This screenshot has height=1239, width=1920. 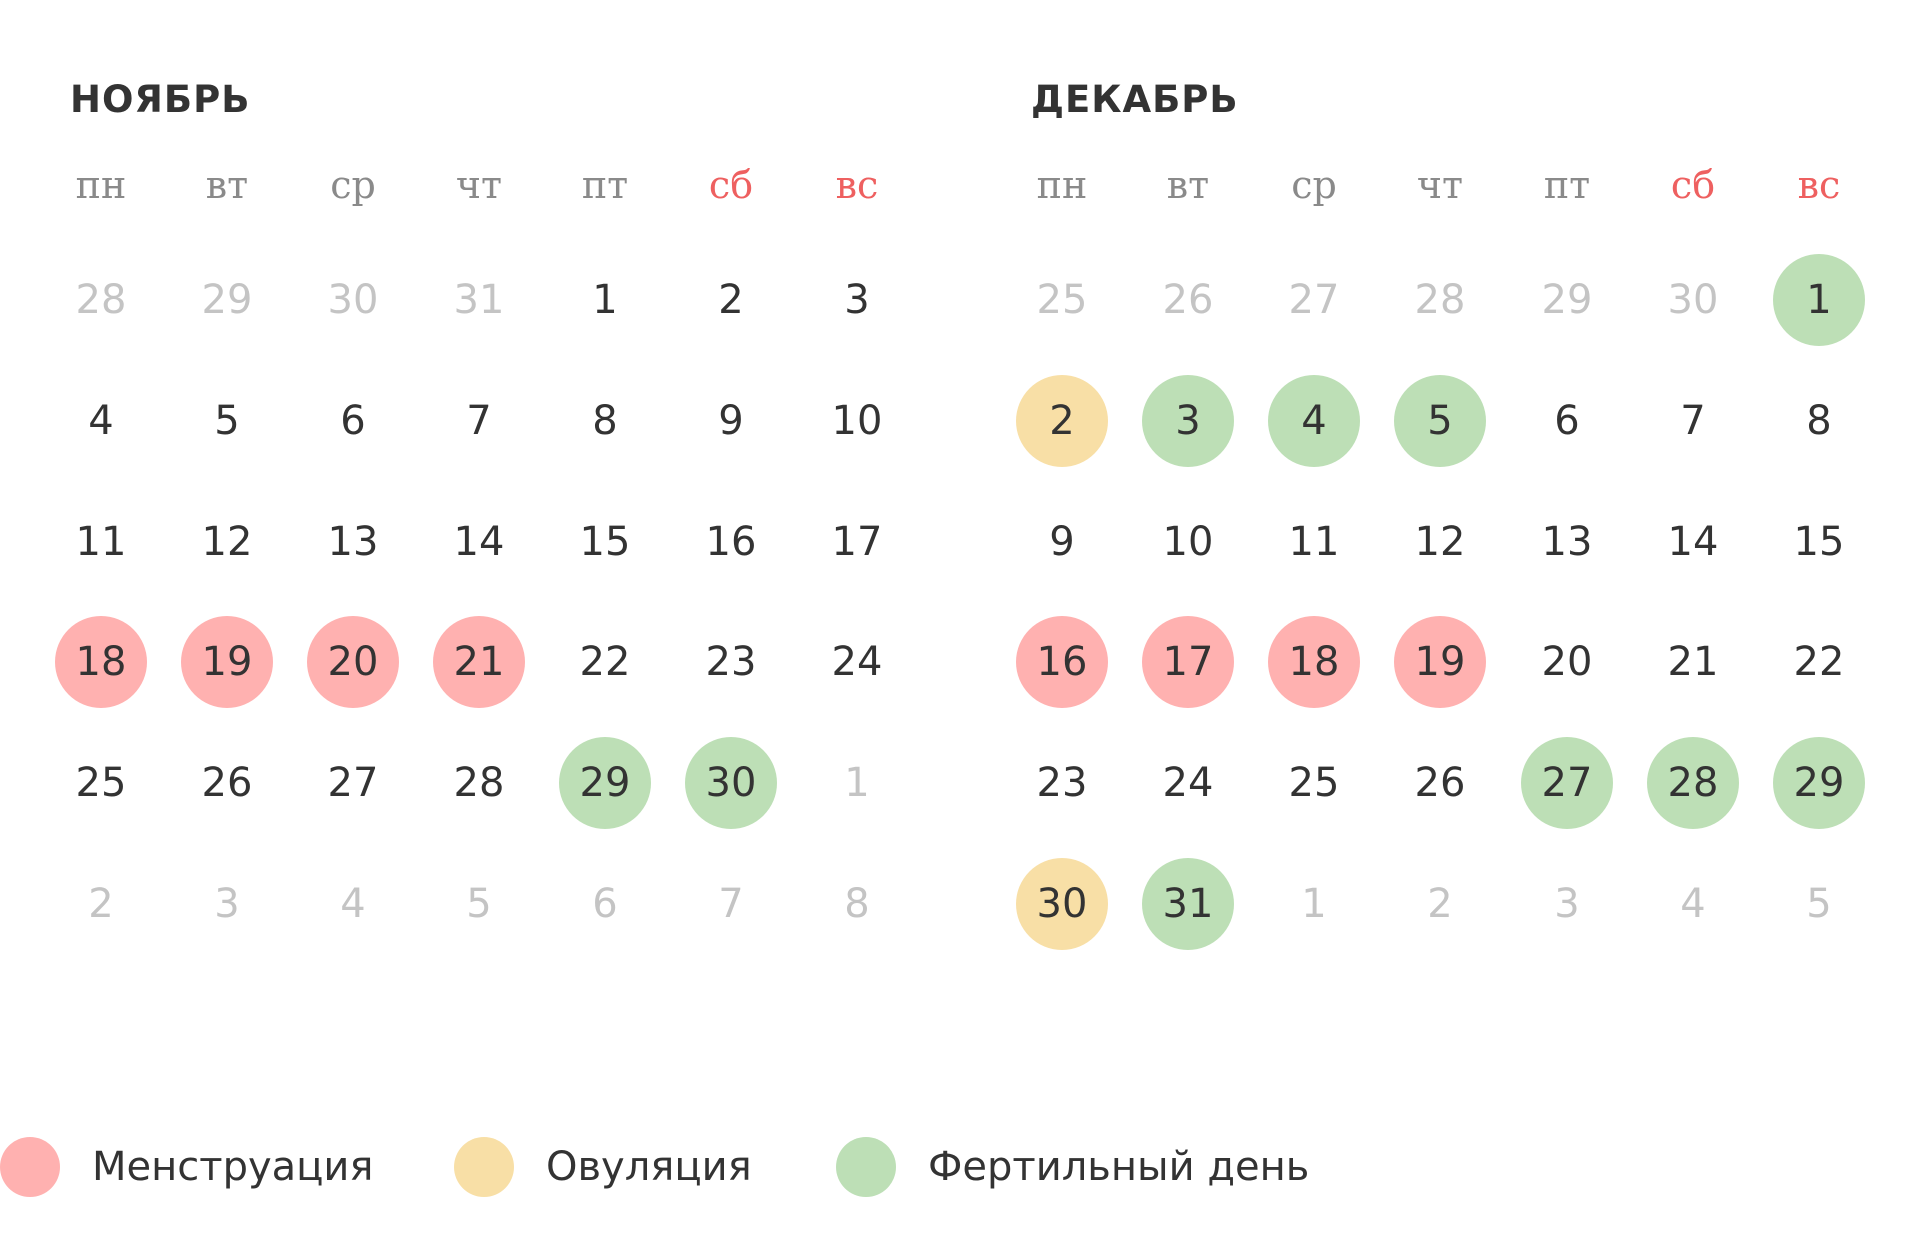 What do you see at coordinates (30, 1167) in the screenshot?
I see `menstruation-dot-icon` at bounding box center [30, 1167].